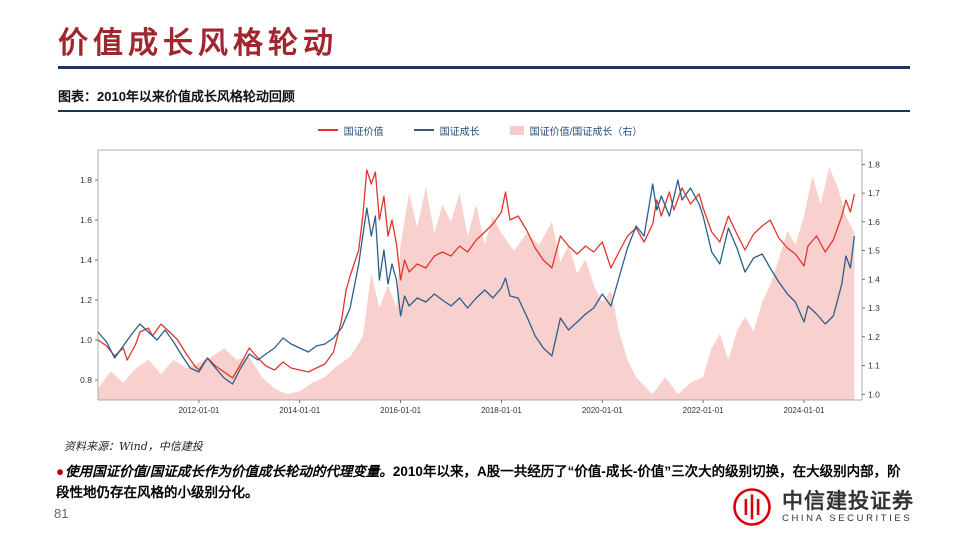 This screenshot has height=540, width=960. I want to click on page-number: 81, so click(61, 513).